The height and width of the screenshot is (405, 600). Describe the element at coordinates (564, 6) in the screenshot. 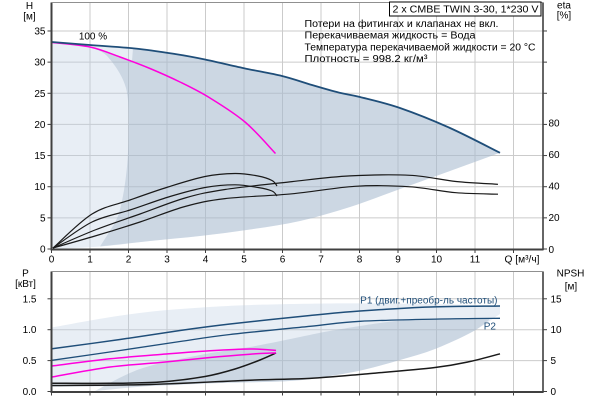

I see `svg-text: eta` at that location.